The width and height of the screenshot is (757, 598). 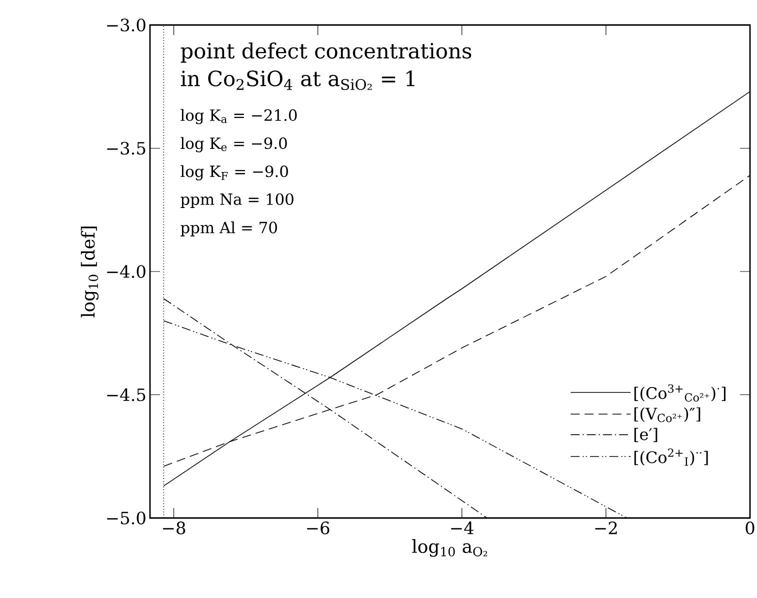 What do you see at coordinates (228, 228) in the screenshot?
I see `annotation: ppm Al = 70` at bounding box center [228, 228].